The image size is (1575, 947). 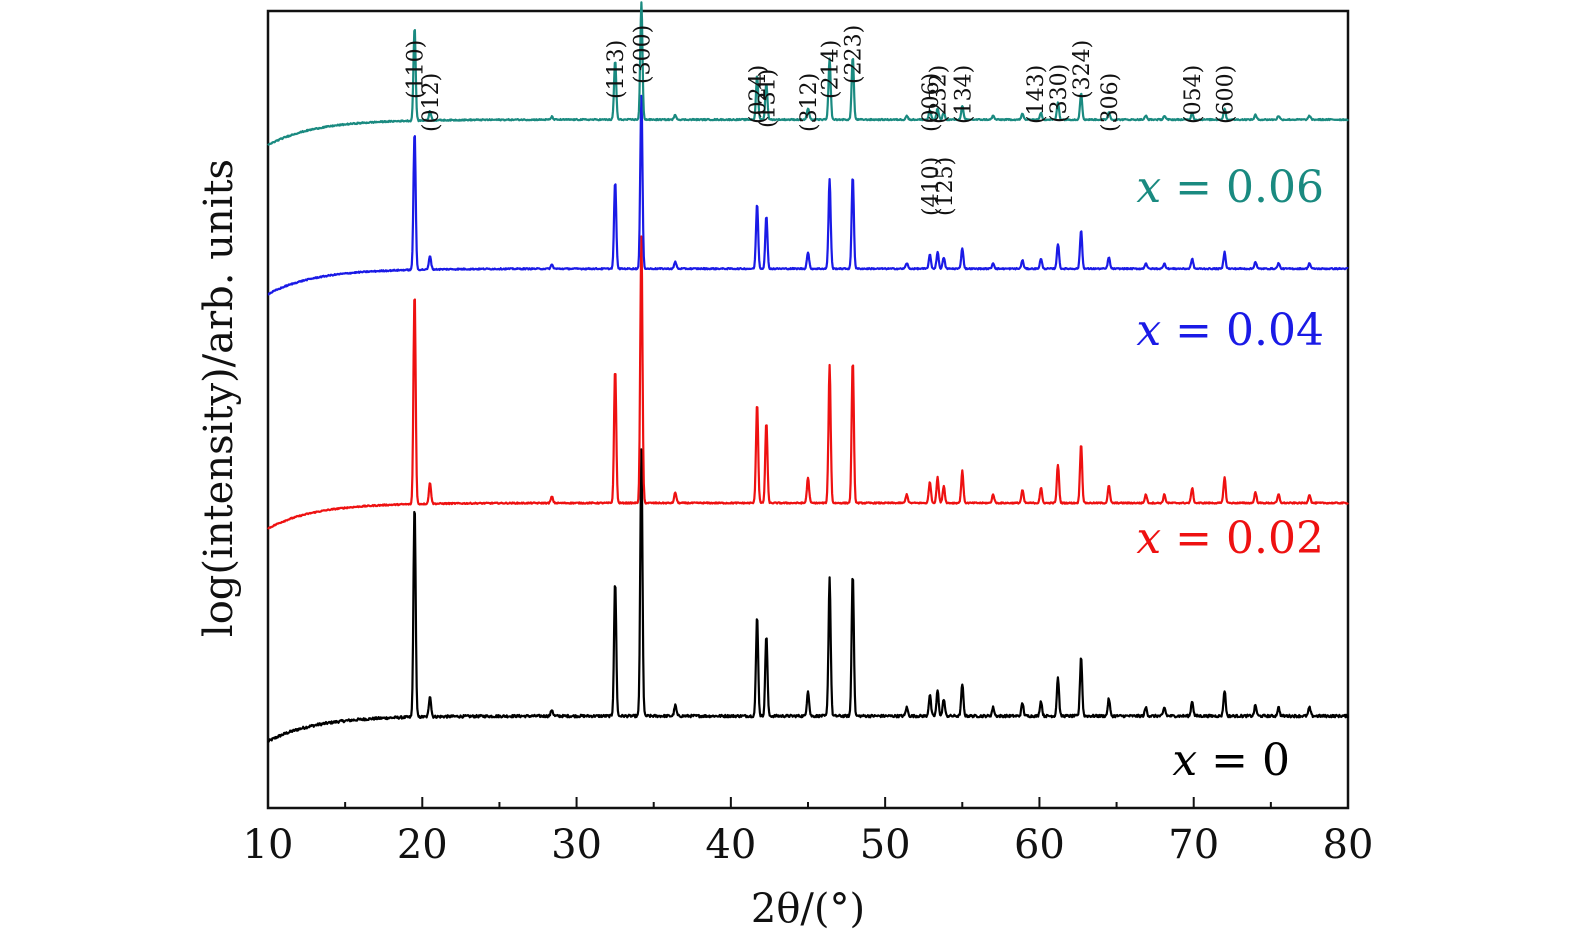 I want to click on series-label-3: x = 0.06, so click(x=1230, y=187).